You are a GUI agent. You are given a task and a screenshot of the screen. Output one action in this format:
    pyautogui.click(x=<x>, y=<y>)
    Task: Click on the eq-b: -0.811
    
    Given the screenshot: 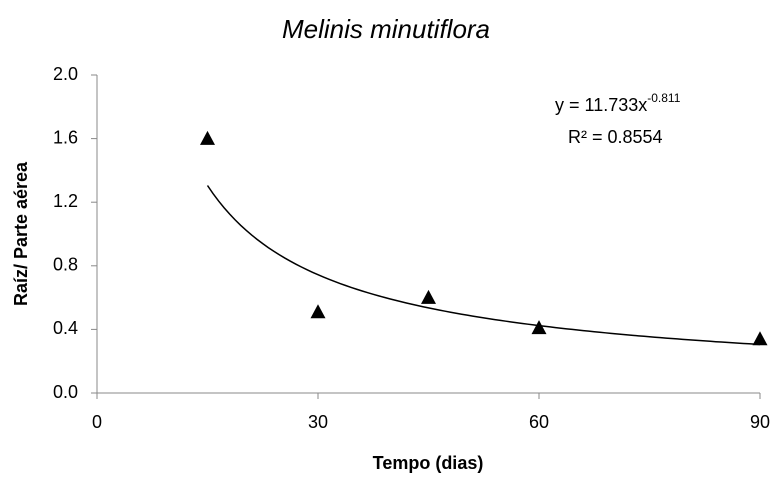 What is the action you would take?
    pyautogui.click(x=663, y=98)
    